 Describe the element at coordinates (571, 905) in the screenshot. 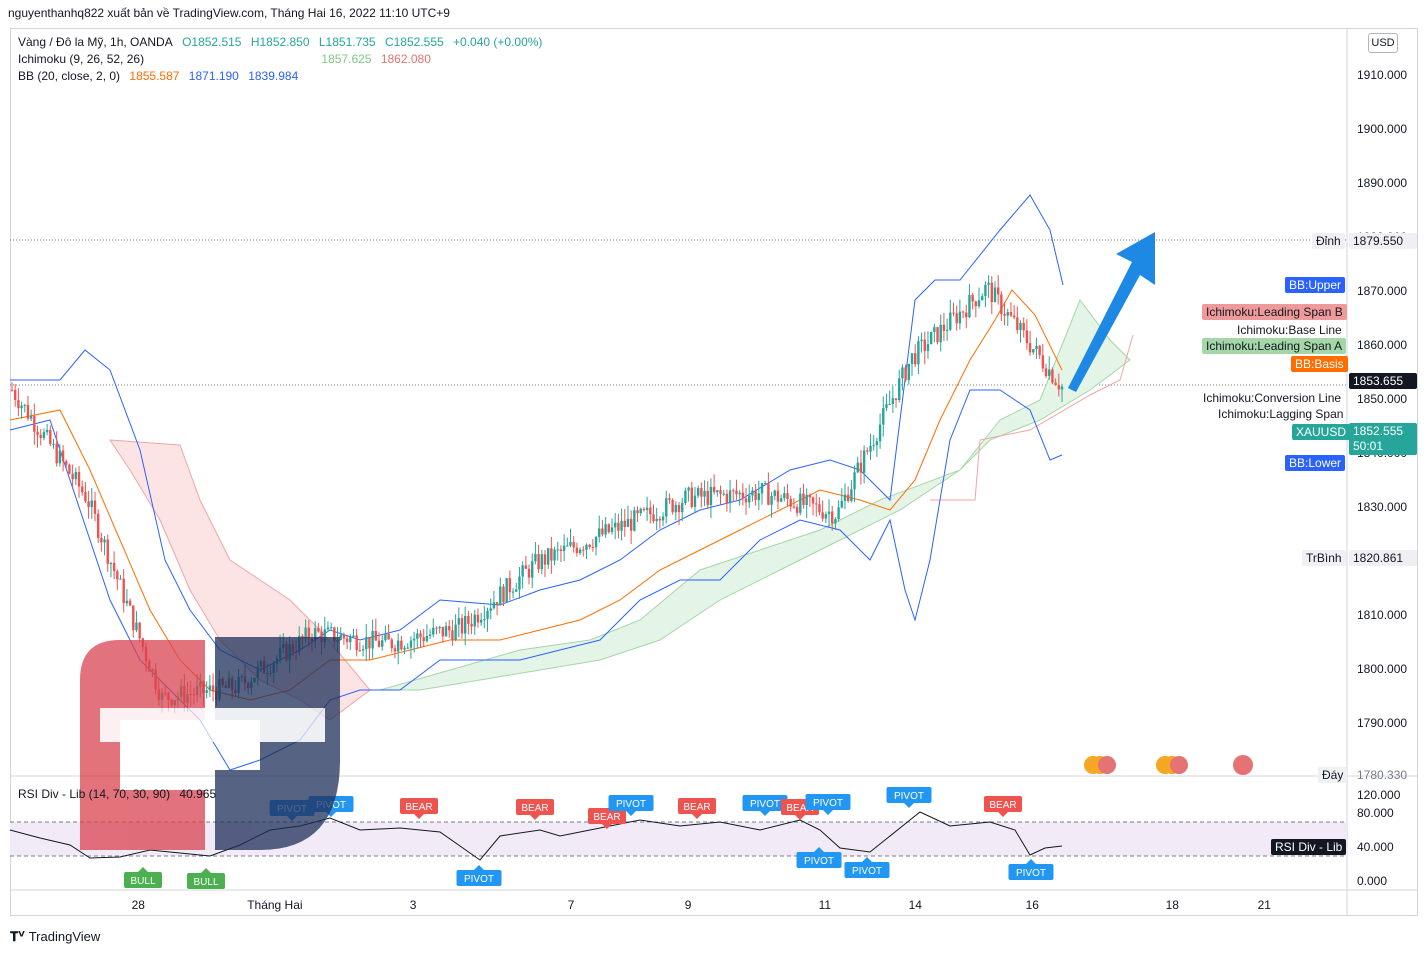

I see `time-tick-label: 7` at that location.